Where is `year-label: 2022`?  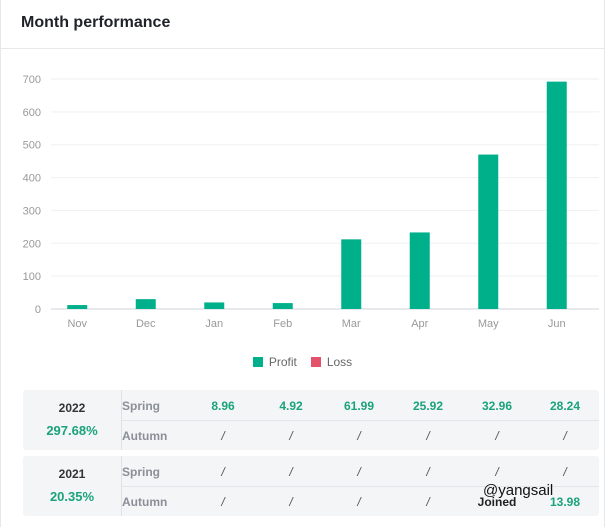
year-label: 2022 is located at coordinates (72, 408).